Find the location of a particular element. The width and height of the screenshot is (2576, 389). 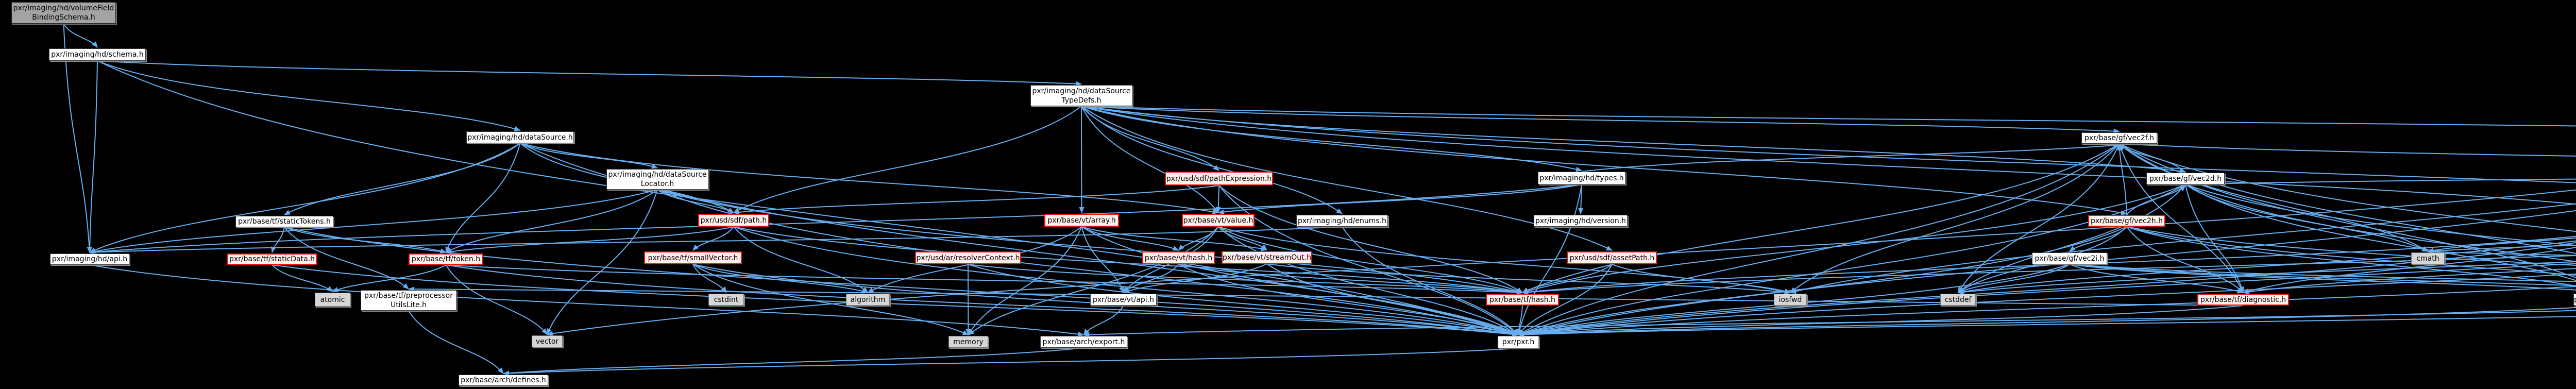

node-vtApi: pxr/base/vt/api.h is located at coordinates (1123, 300).